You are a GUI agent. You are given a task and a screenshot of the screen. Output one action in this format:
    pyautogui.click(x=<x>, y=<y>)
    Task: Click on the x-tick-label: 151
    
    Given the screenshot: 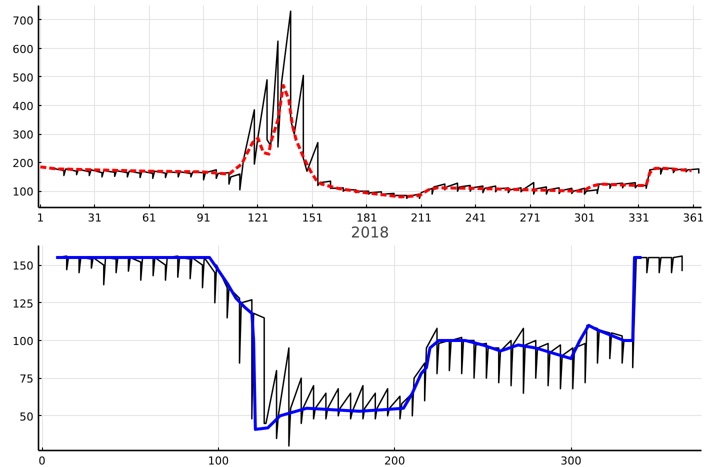 What is the action you would take?
    pyautogui.click(x=312, y=218)
    